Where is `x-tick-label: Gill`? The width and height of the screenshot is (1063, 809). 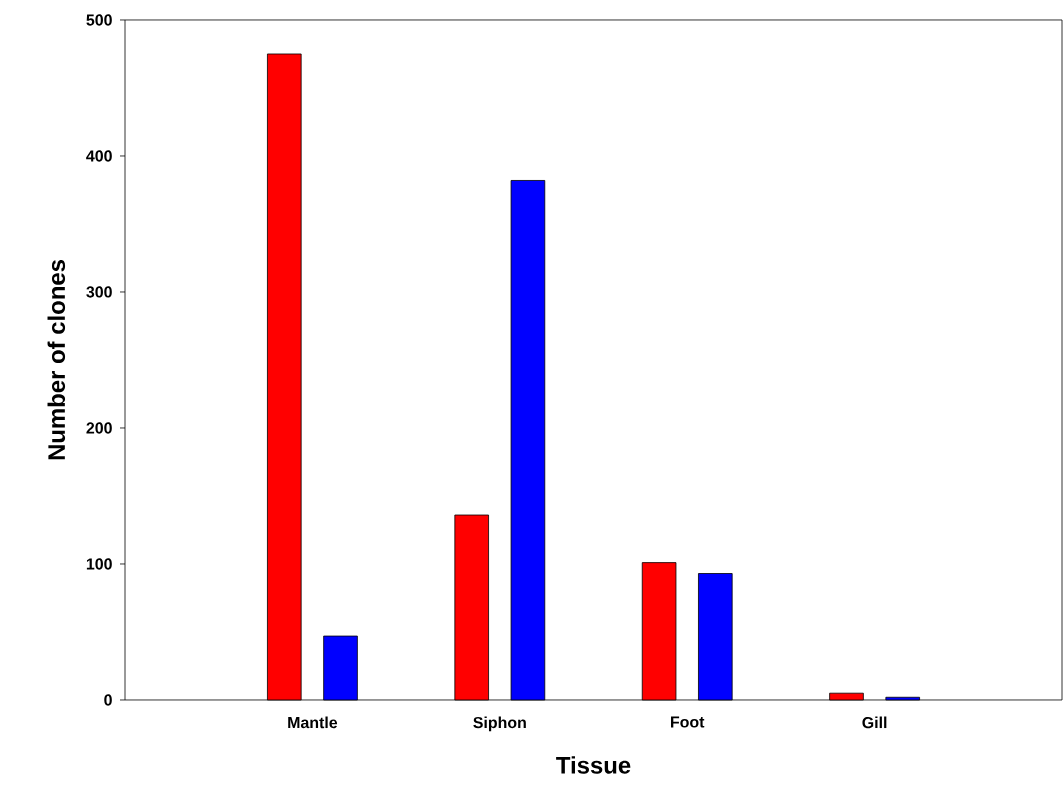 x-tick-label: Gill is located at coordinates (874, 722).